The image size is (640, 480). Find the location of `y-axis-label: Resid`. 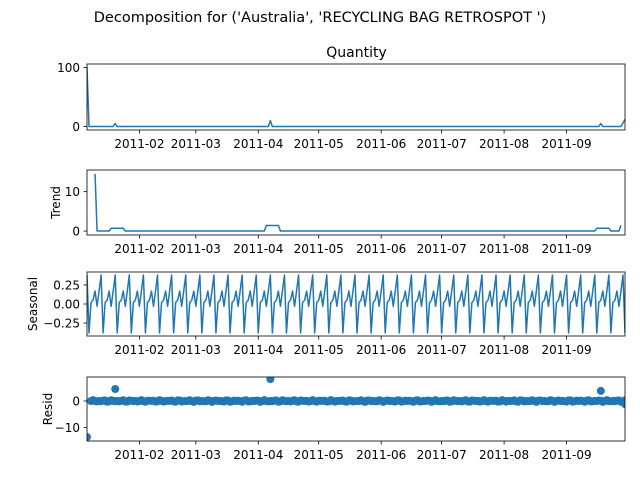

y-axis-label: Resid is located at coordinates (48, 409).